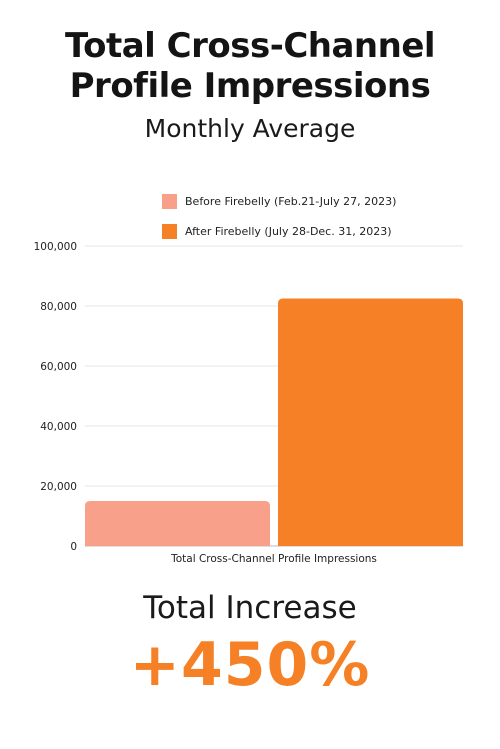 Image resolution: width=500 pixels, height=749 pixels. What do you see at coordinates (58, 487) in the screenshot?
I see `y-tick-label: 20,000` at bounding box center [58, 487].